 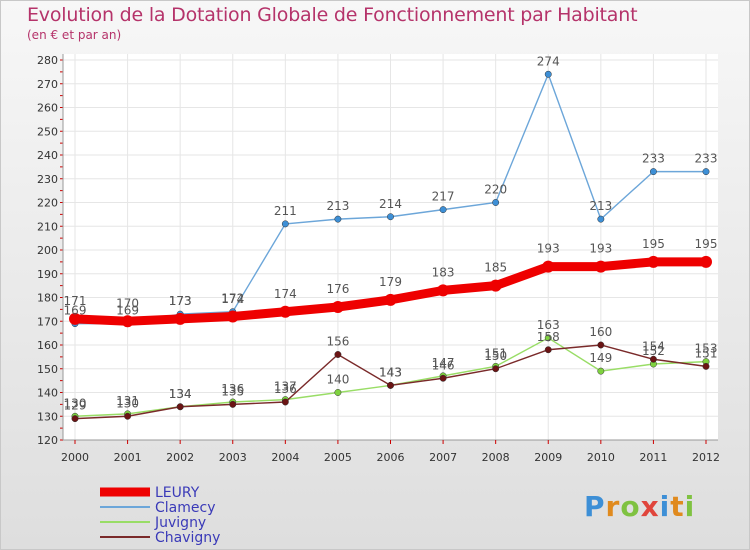 What do you see at coordinates (495, 190) in the screenshot?
I see `data-label-clamecy: 220` at bounding box center [495, 190].